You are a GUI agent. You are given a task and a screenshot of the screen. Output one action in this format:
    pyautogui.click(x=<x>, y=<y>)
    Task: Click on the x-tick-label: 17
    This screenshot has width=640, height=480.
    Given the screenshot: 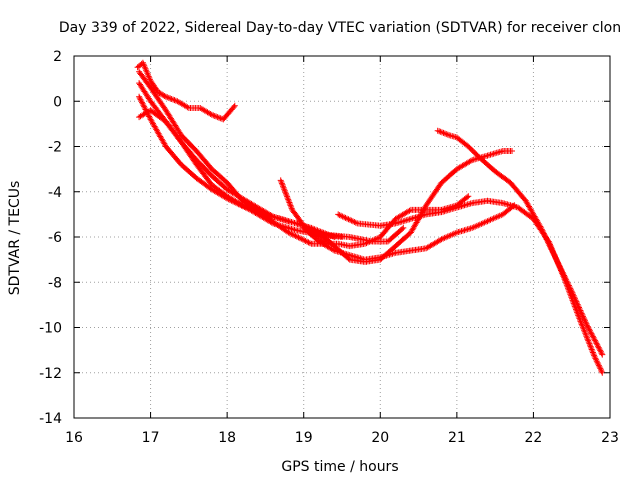 What is the action you would take?
    pyautogui.click(x=151, y=438)
    